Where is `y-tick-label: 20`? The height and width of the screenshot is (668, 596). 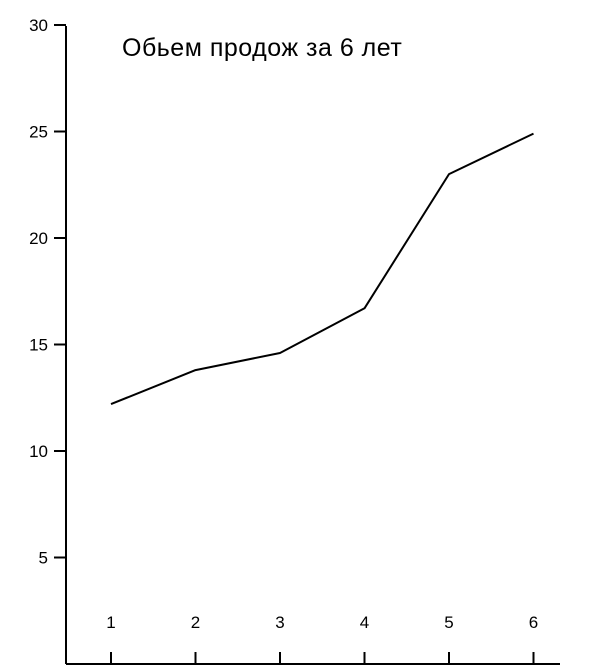
y-tick-label: 20 is located at coordinates (38, 238).